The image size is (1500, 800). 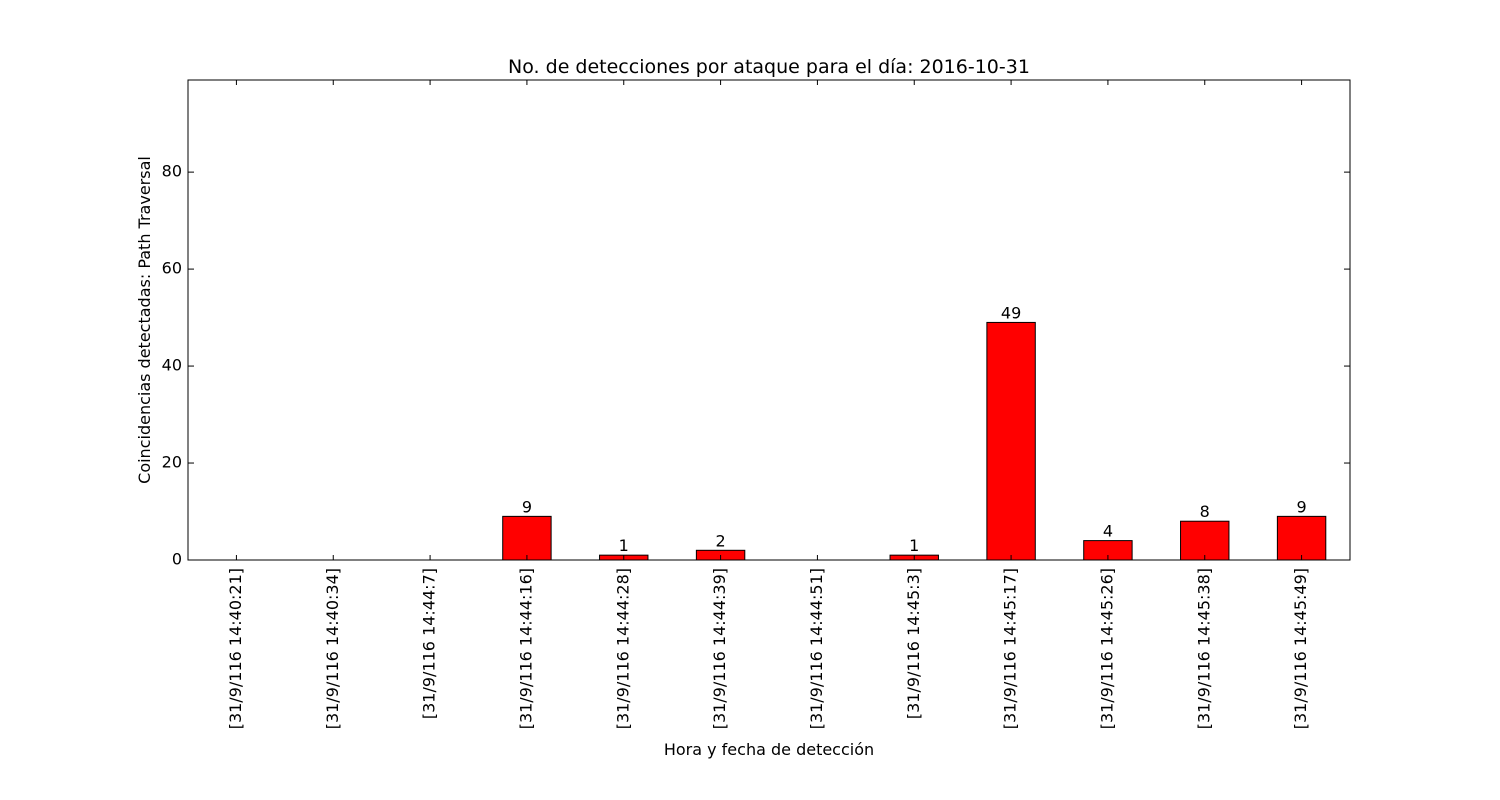 What do you see at coordinates (172, 268) in the screenshot?
I see `y-tick-label-4: 60` at bounding box center [172, 268].